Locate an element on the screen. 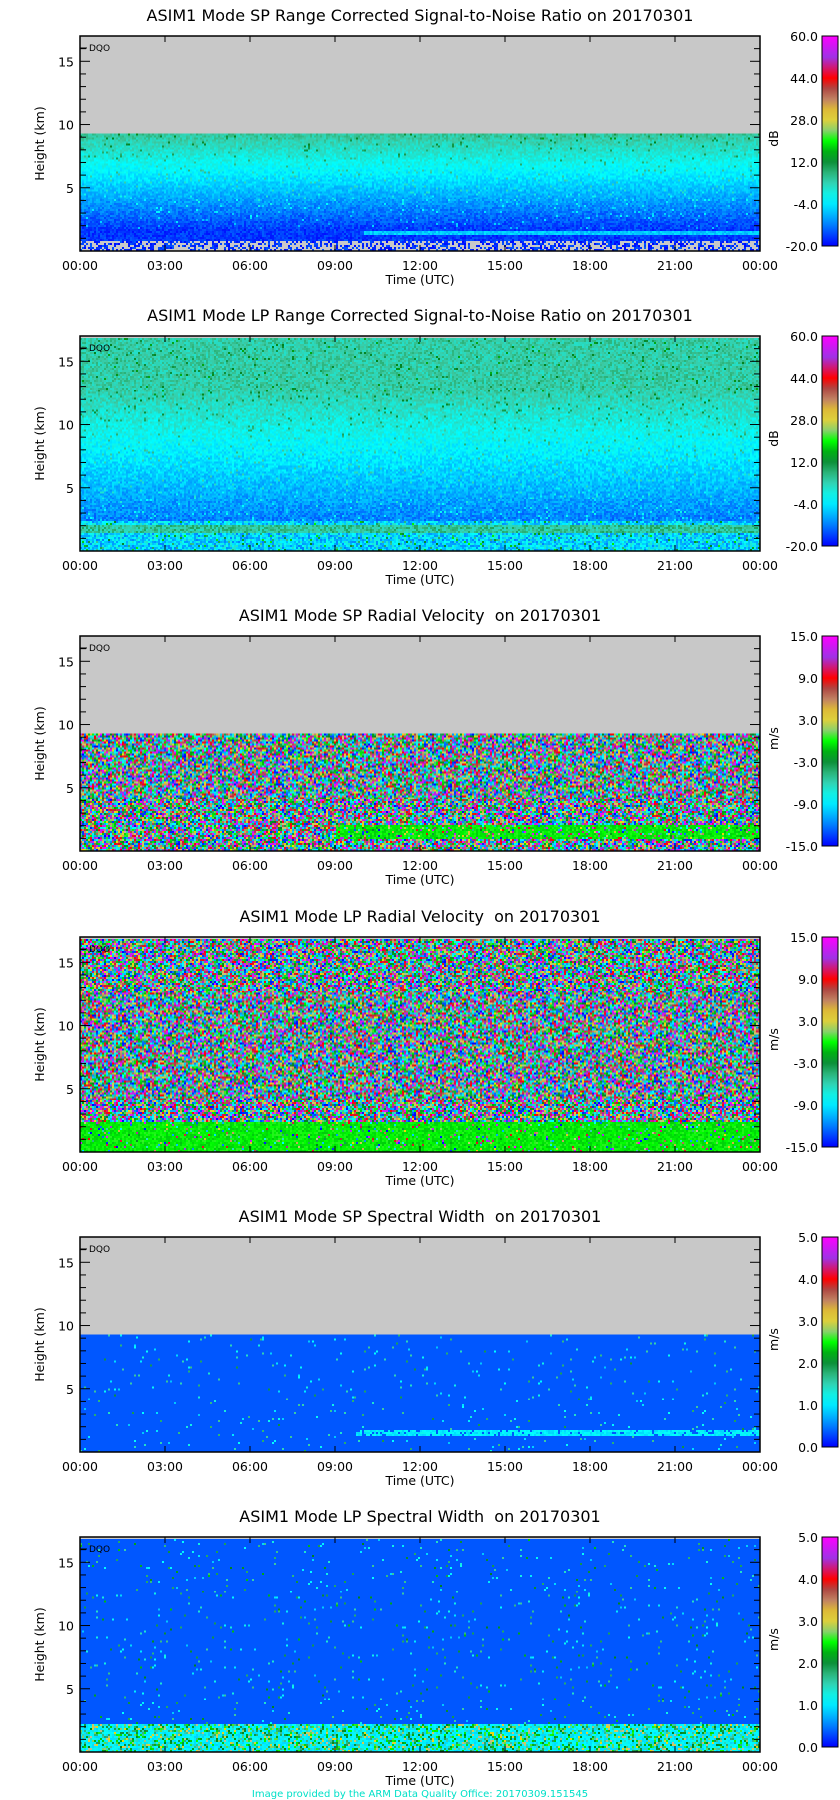 The height and width of the screenshot is (1800, 840). colorbar-tick-label: 0.0 is located at coordinates (808, 1747).